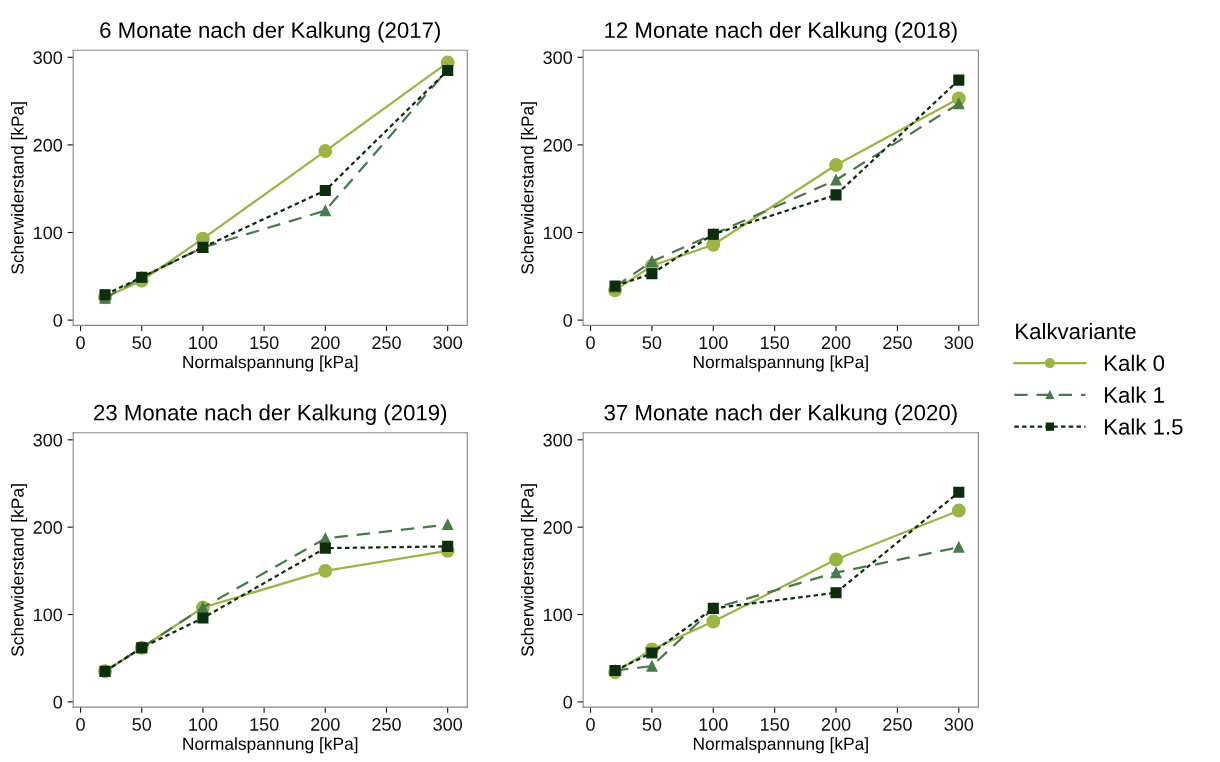 This screenshot has width=1220, height=762. Describe the element at coordinates (1135, 363) in the screenshot. I see `legend-label: Kalk 0` at that location.